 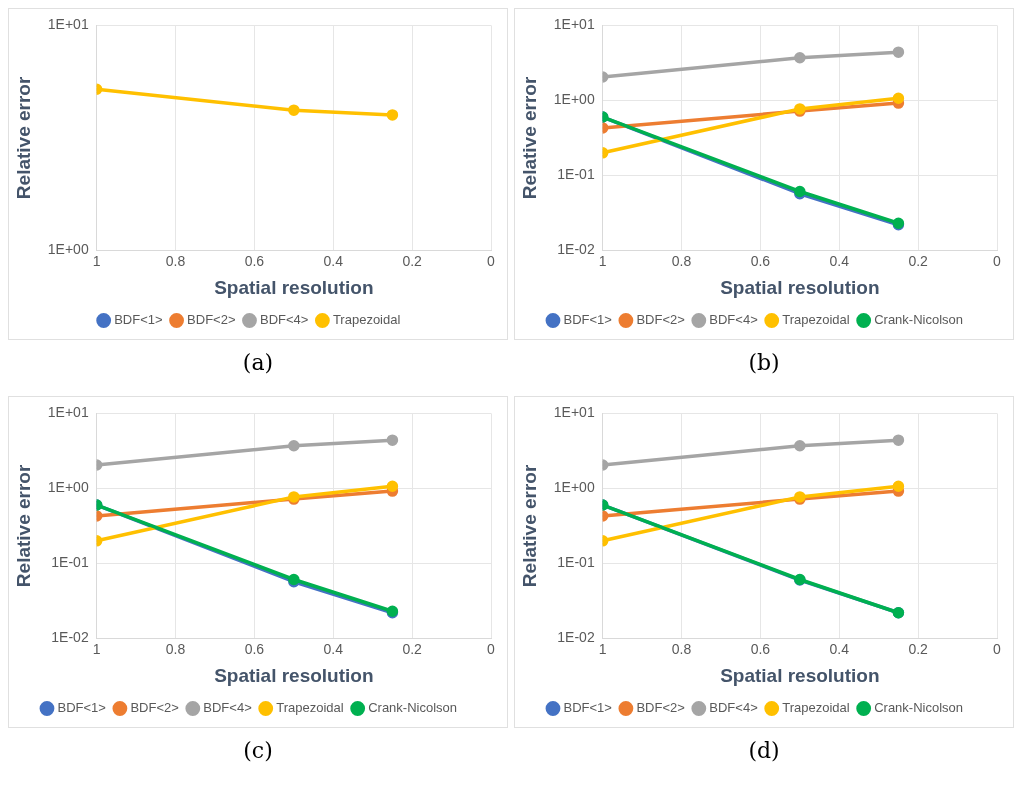 I want to click on text: (c), so click(x=258, y=751).